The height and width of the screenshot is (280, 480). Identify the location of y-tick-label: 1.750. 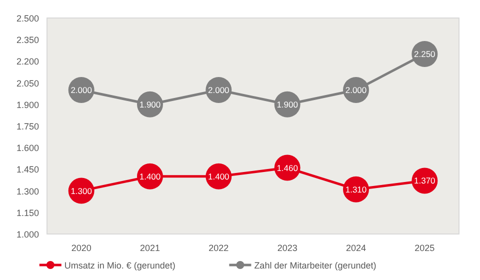
(27, 127).